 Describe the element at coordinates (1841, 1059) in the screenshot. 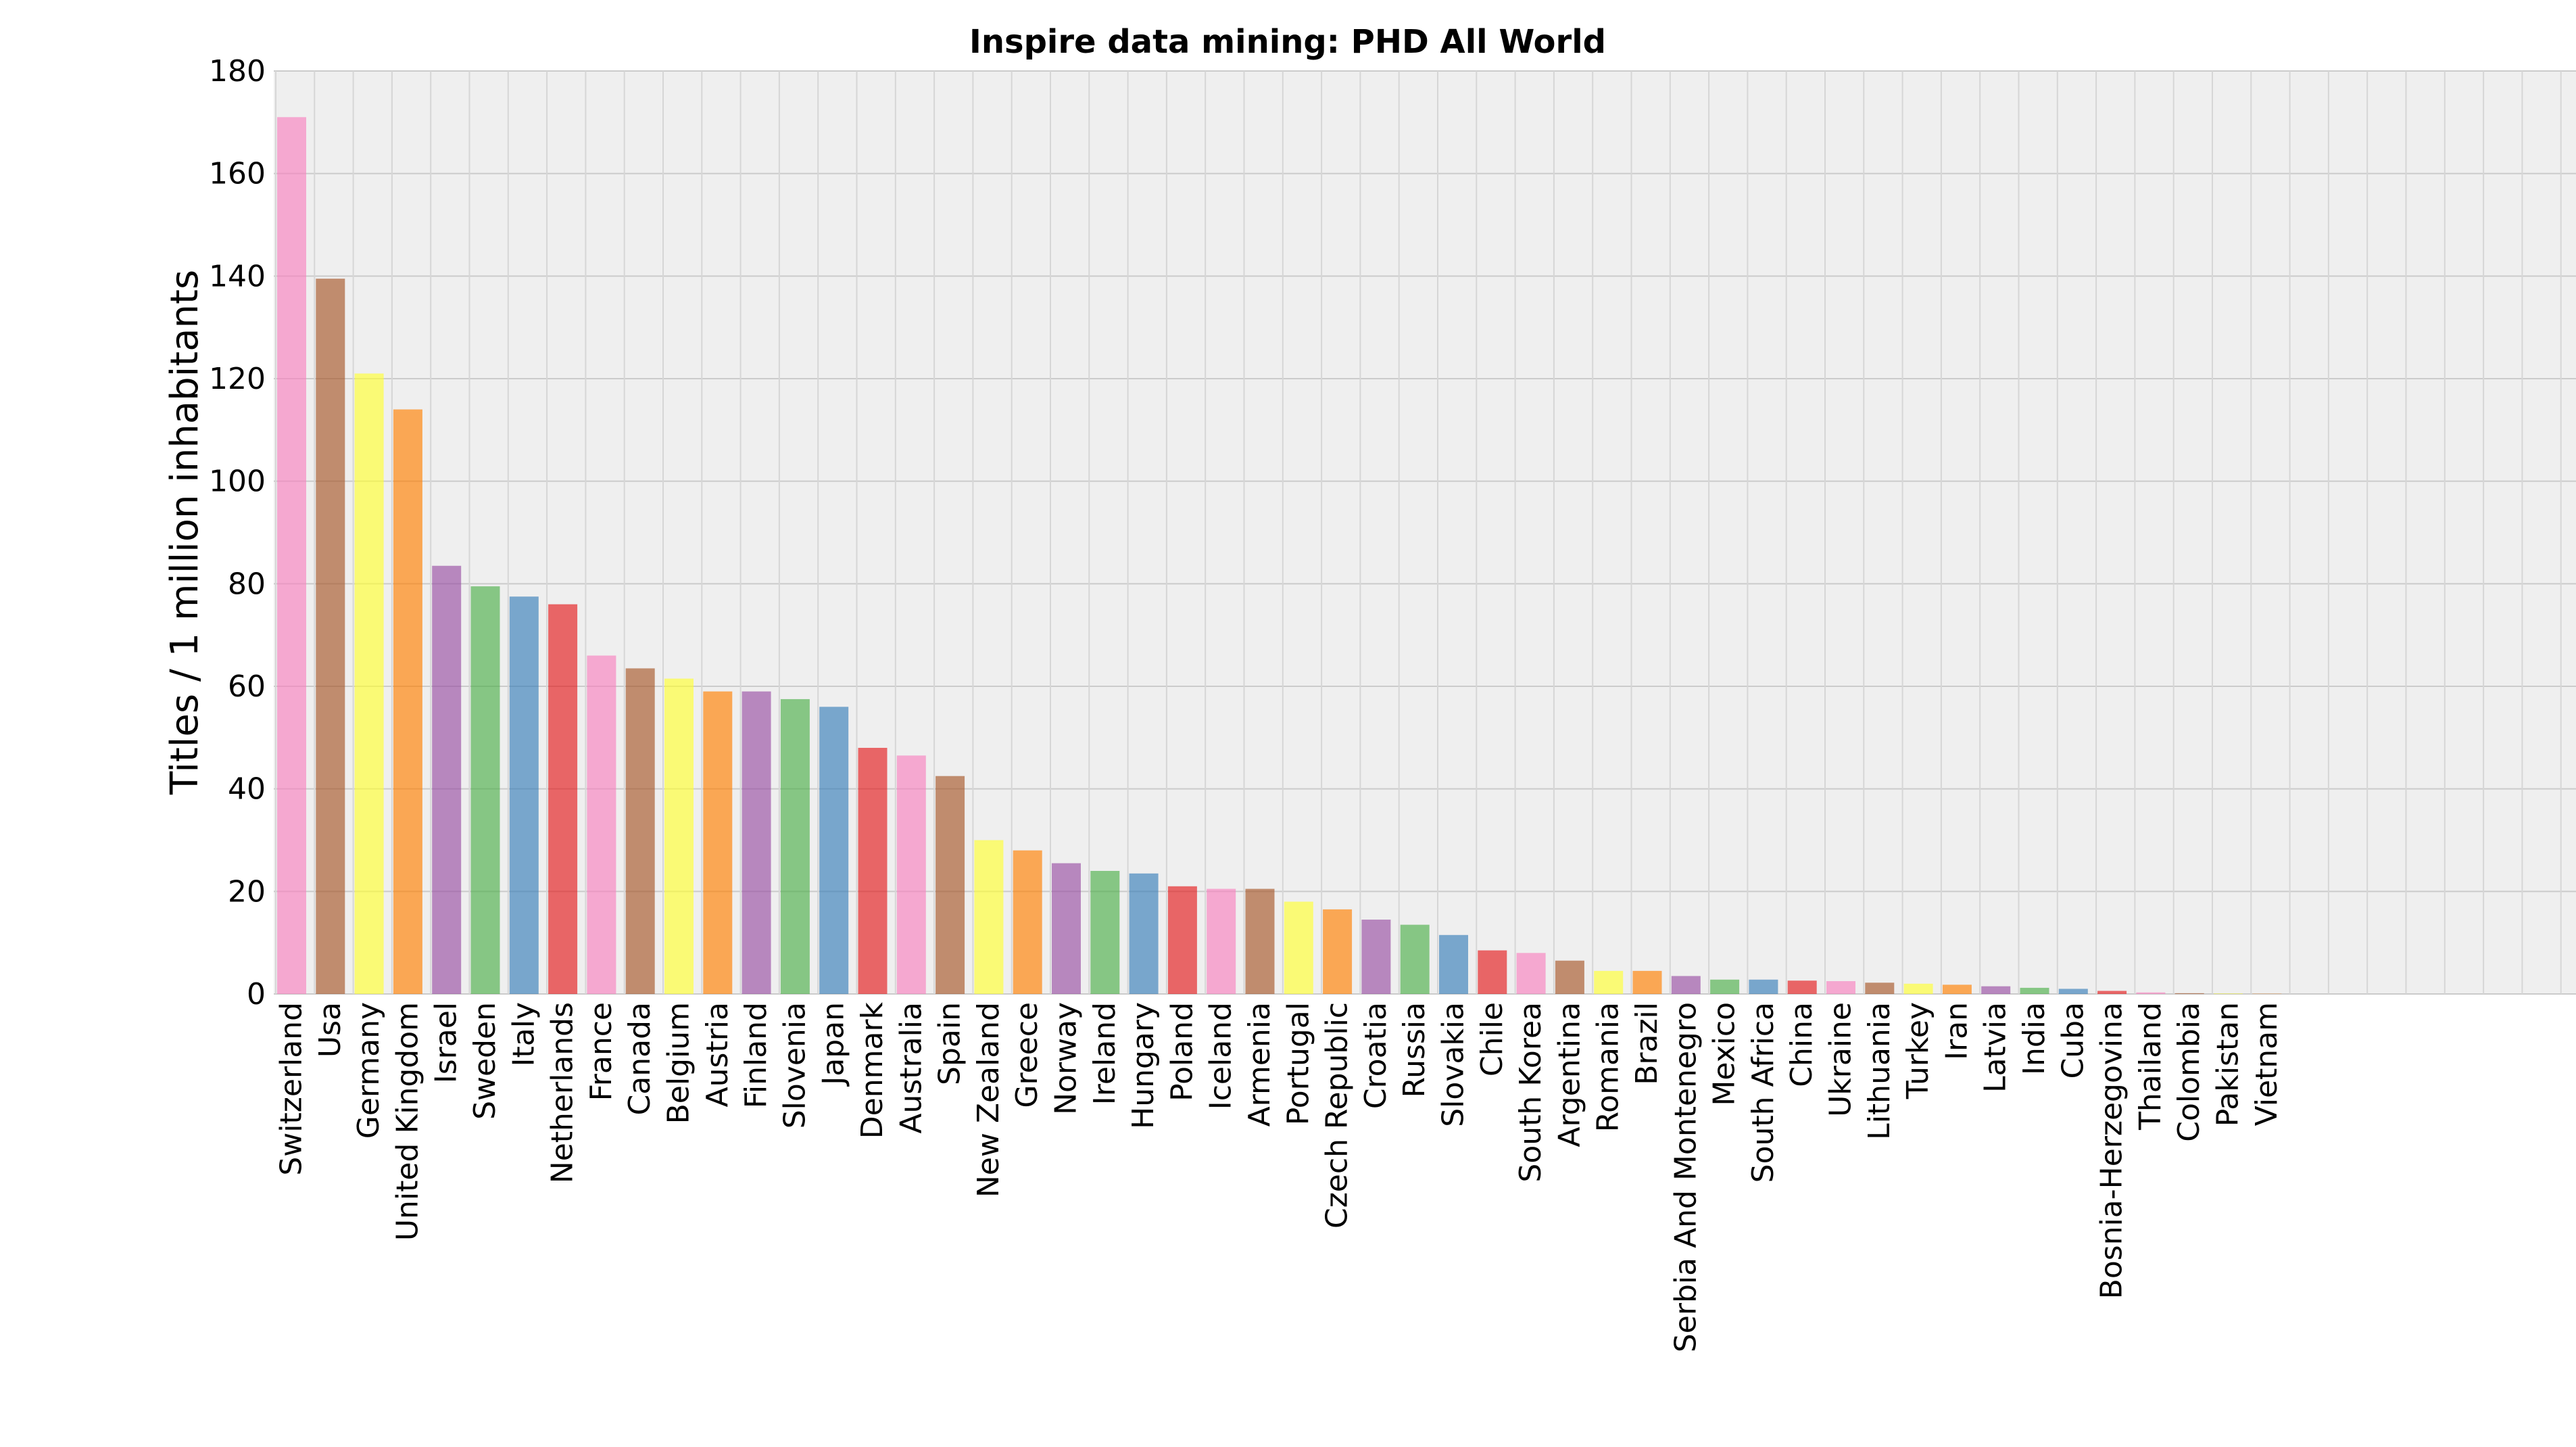

I see `x-tick-label: Ukraine` at that location.